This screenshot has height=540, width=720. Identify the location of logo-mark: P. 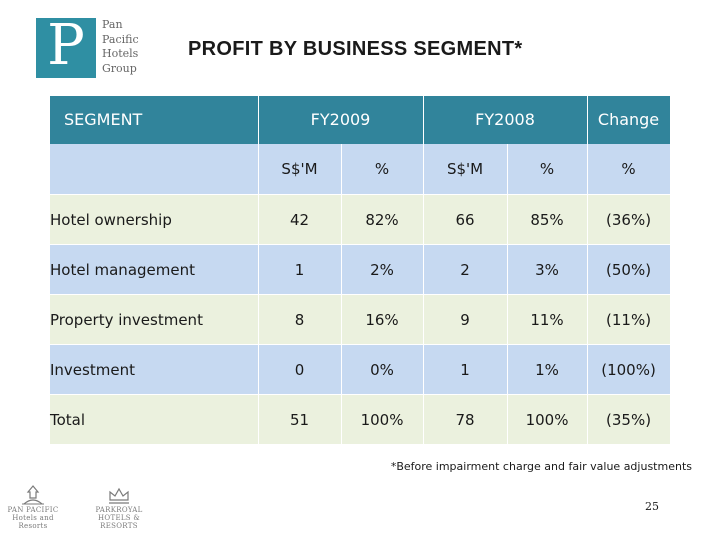
(66, 48).